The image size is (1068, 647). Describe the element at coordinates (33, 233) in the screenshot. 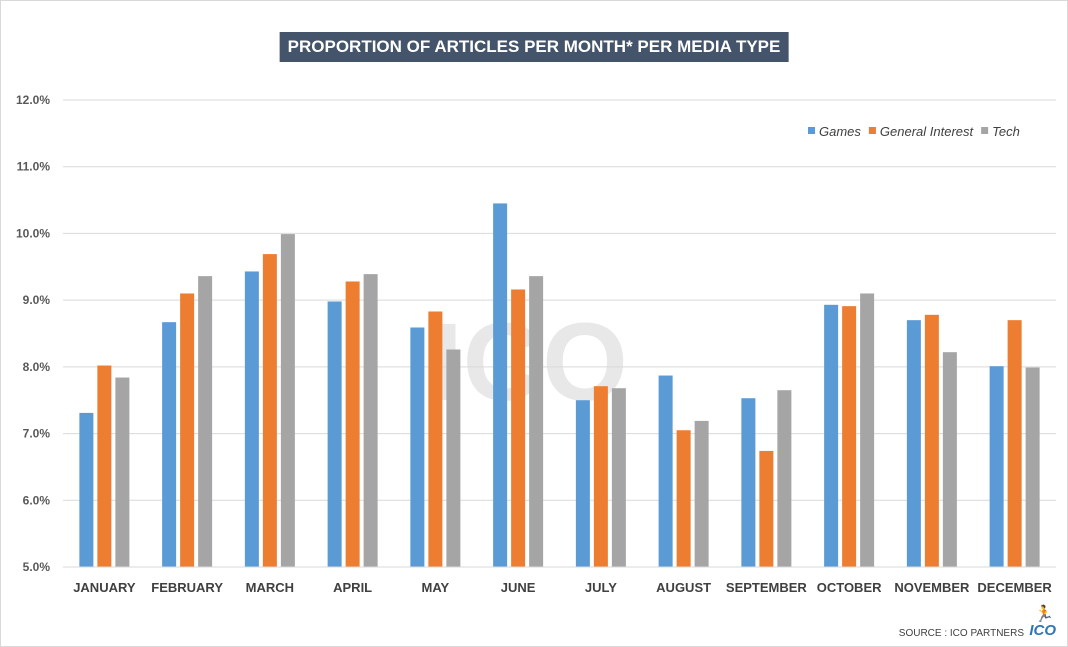

I see `y-tick-label: 10.0%` at that location.